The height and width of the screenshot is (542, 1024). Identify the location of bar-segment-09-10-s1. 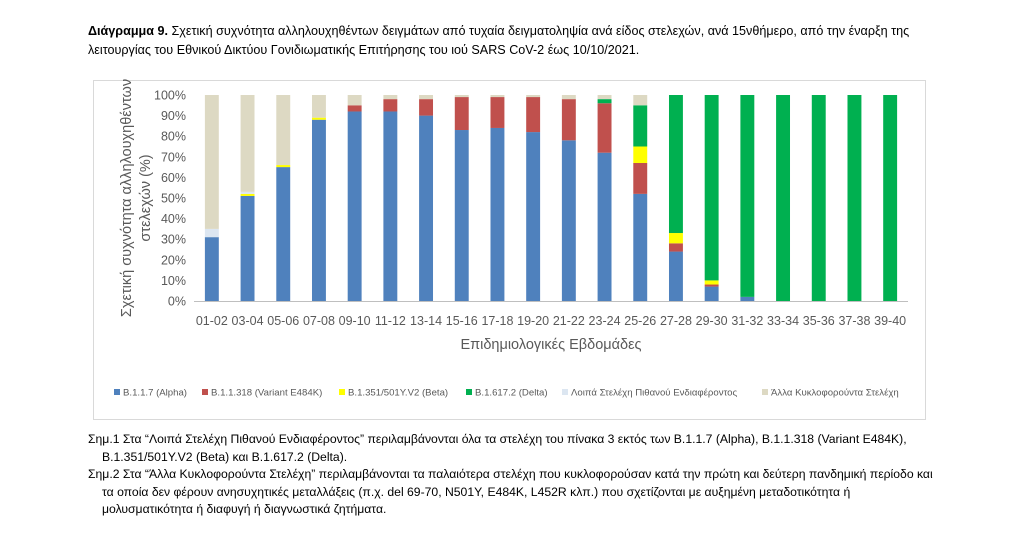
(354, 108).